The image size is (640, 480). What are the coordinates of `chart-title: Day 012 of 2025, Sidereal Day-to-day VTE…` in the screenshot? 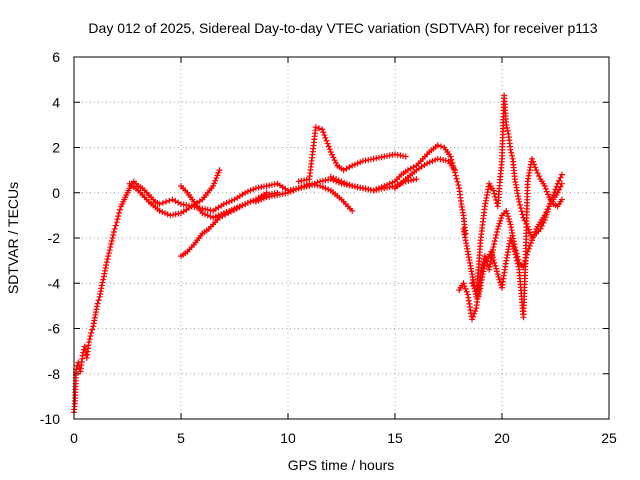 It's located at (342, 28).